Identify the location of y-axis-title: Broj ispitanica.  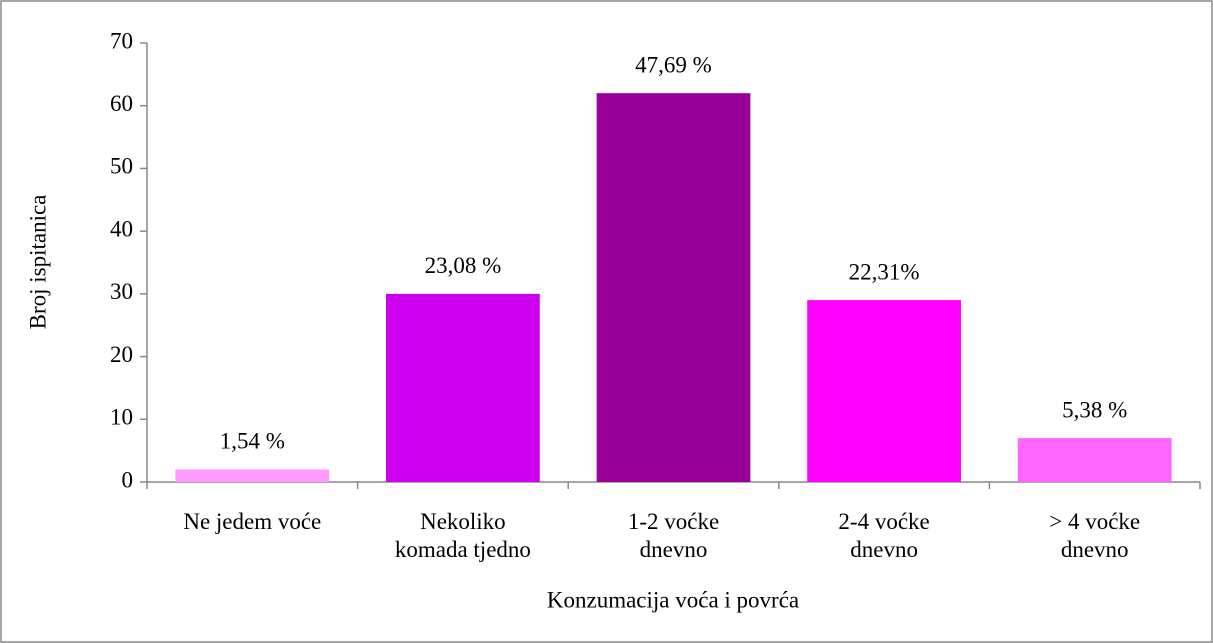
(37, 262).